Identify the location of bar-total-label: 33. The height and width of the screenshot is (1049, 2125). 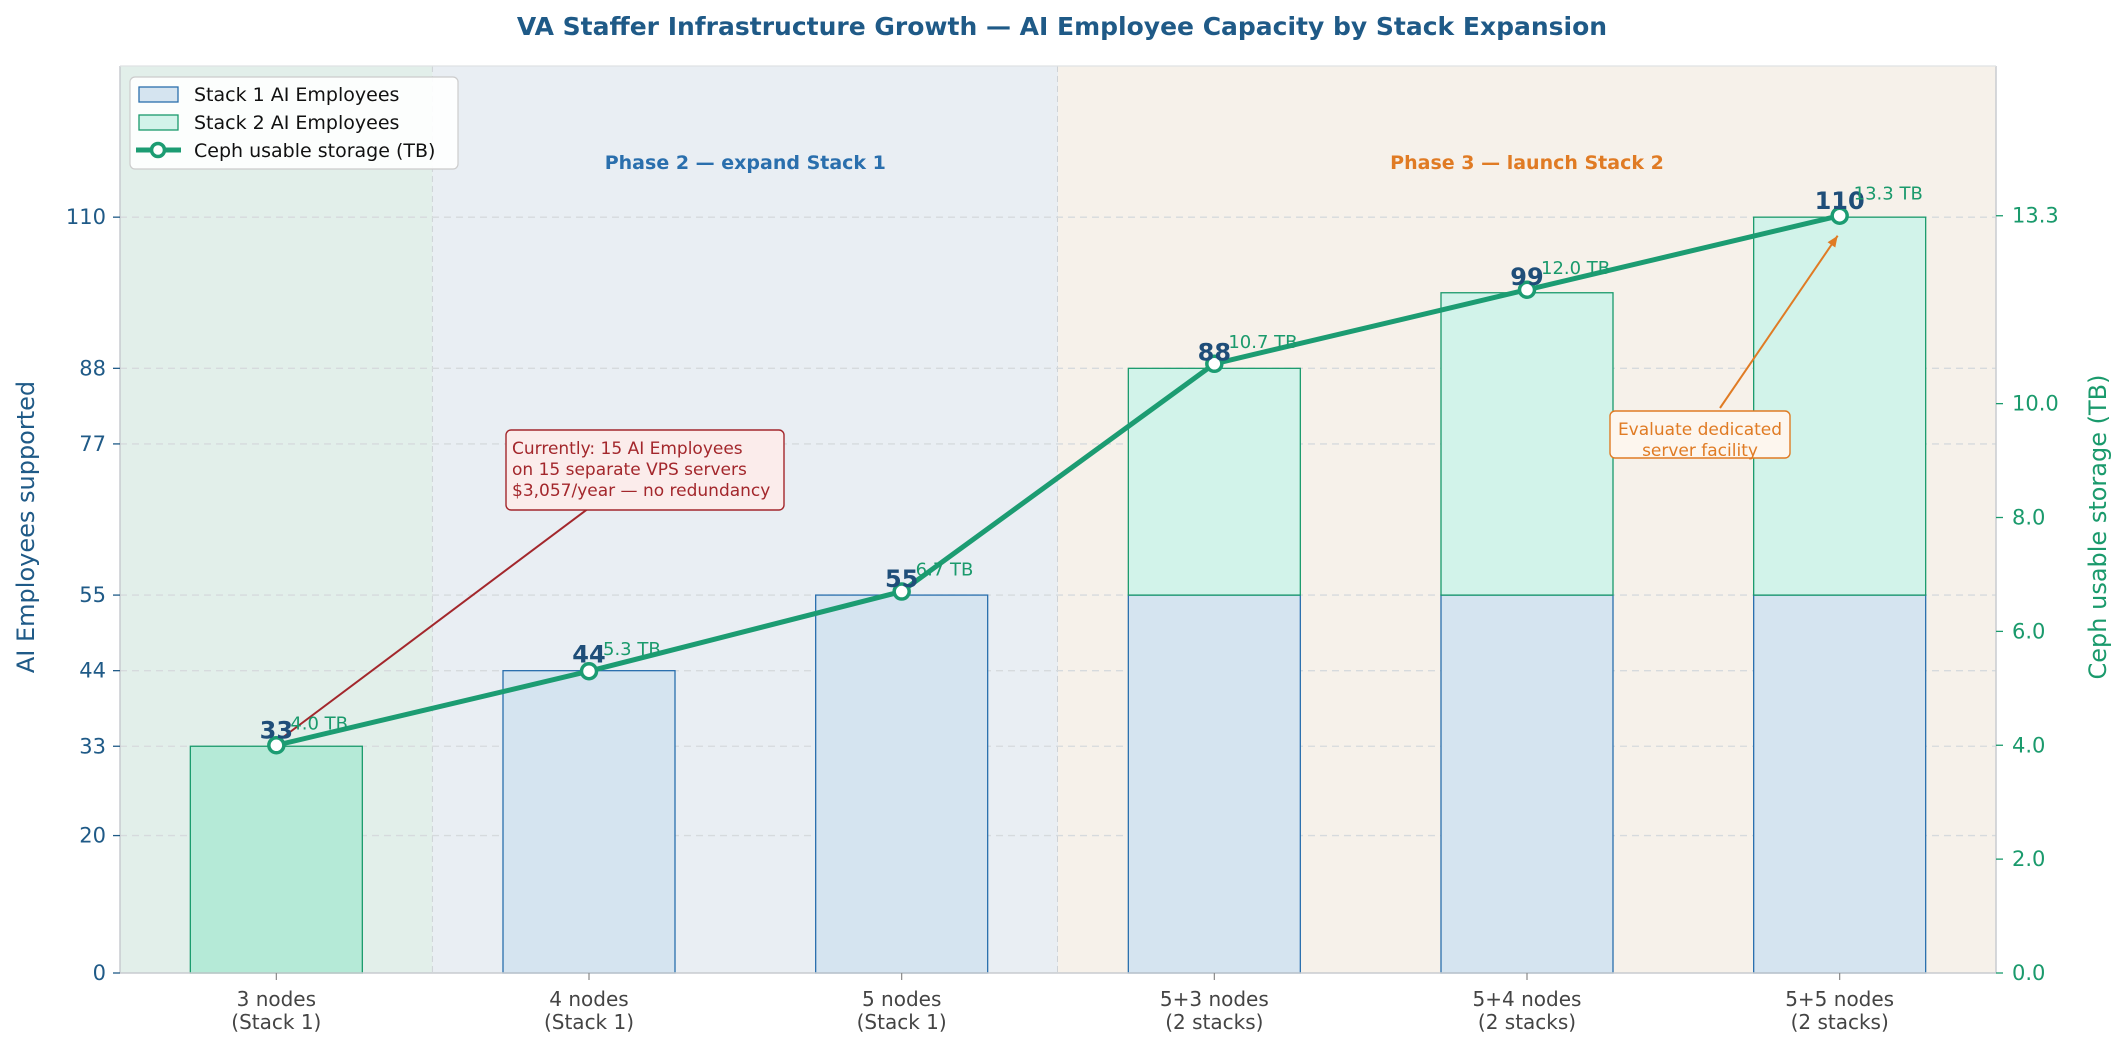
(276, 730).